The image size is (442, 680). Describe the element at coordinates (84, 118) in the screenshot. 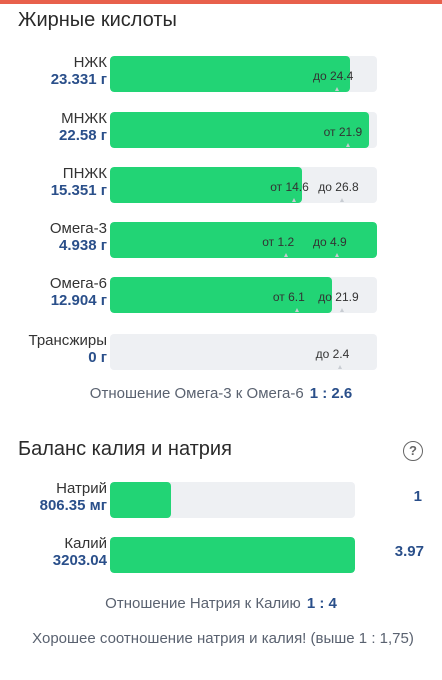

I see `fatty-acid-name: МНЖК` at that location.